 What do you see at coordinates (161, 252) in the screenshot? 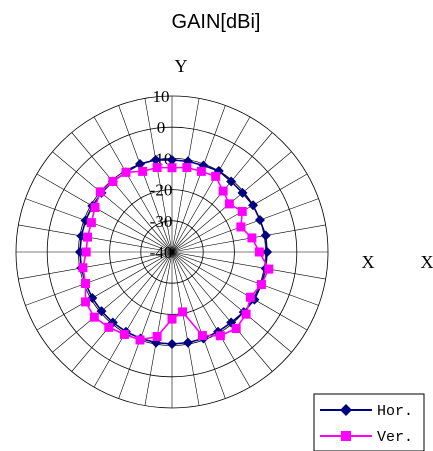
I see `radial-tick-label: -40` at bounding box center [161, 252].